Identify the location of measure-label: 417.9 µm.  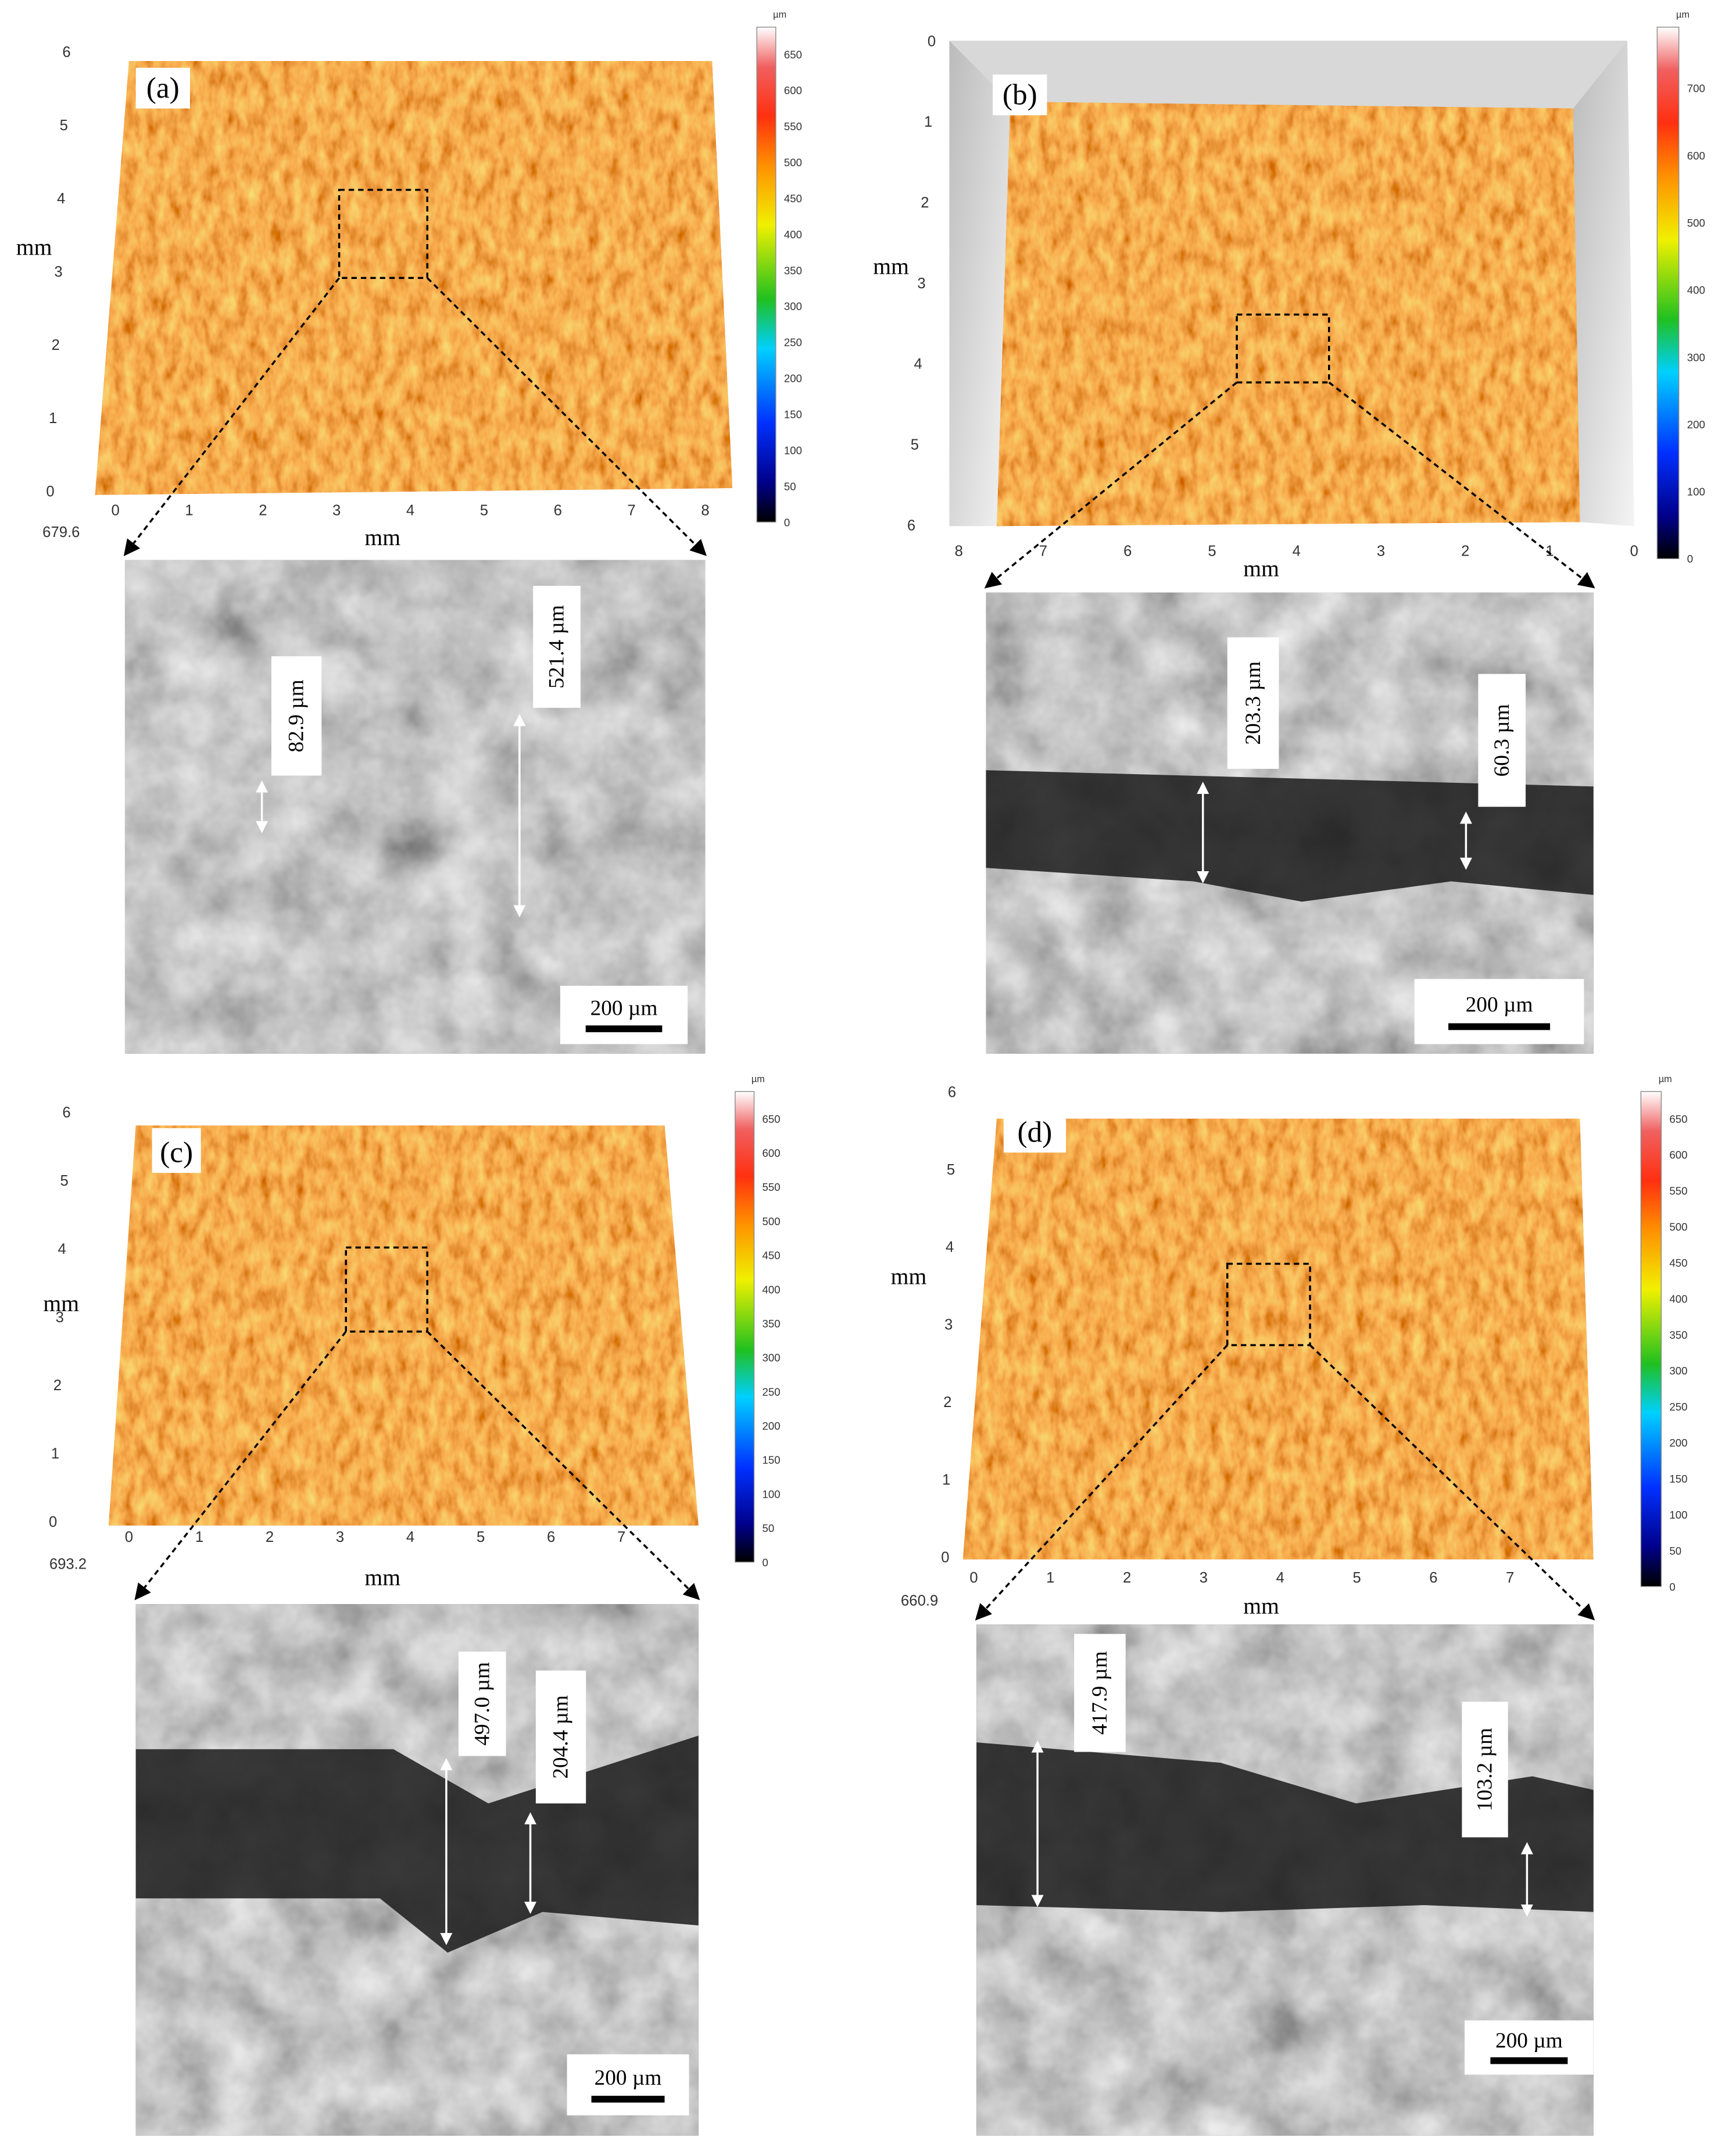
(1100, 1693).